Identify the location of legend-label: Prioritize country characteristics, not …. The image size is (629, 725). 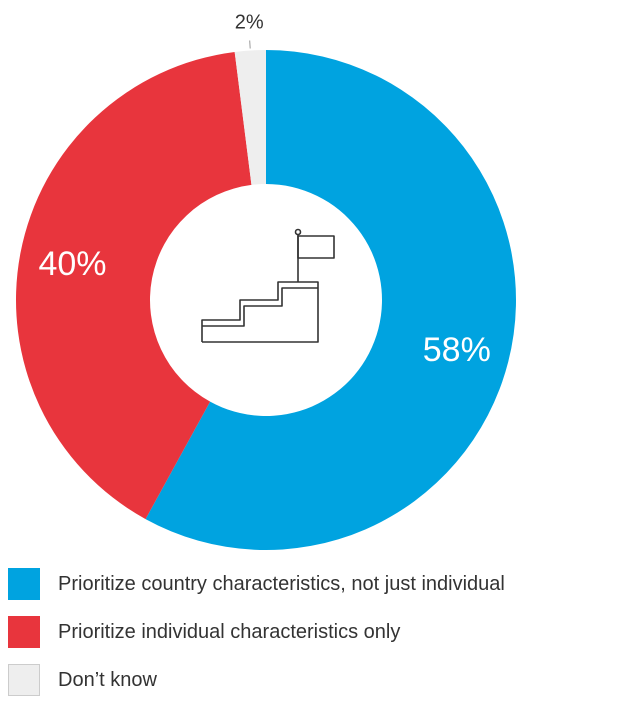
(281, 583).